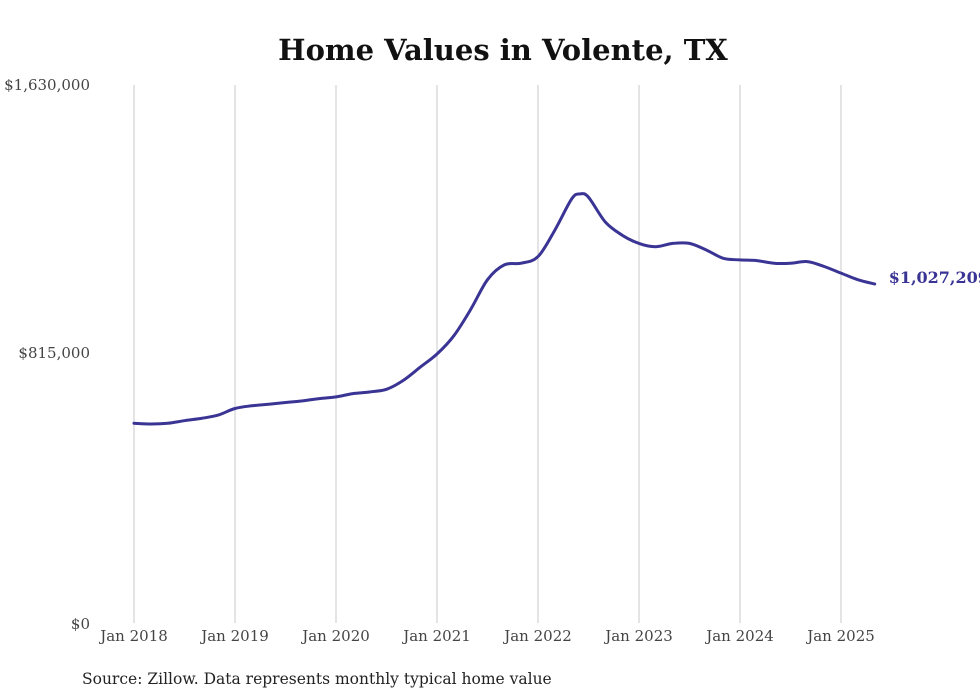  I want to click on x-tick-label: Jan 2018, so click(133, 636).